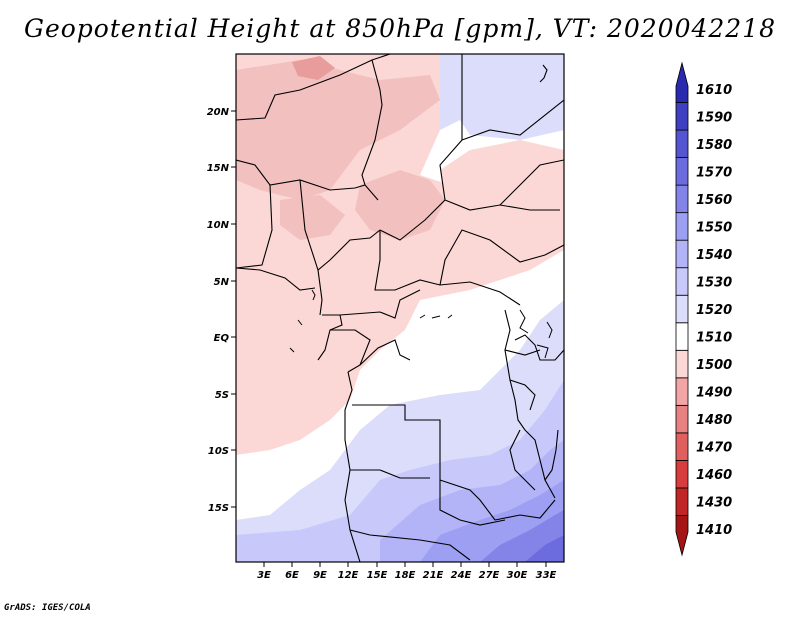  What do you see at coordinates (218, 225) in the screenshot?
I see `lat-label: 10N` at bounding box center [218, 225].